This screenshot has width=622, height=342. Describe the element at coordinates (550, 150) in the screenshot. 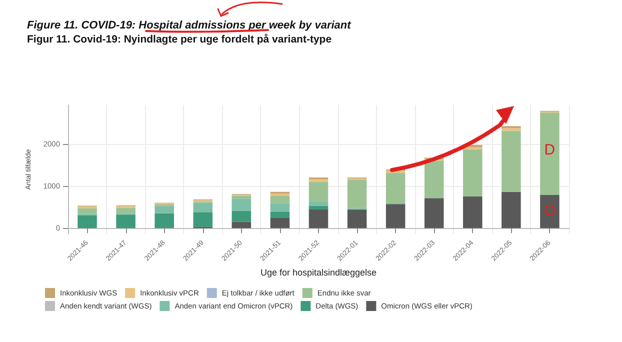

I see `annotation: D` at that location.